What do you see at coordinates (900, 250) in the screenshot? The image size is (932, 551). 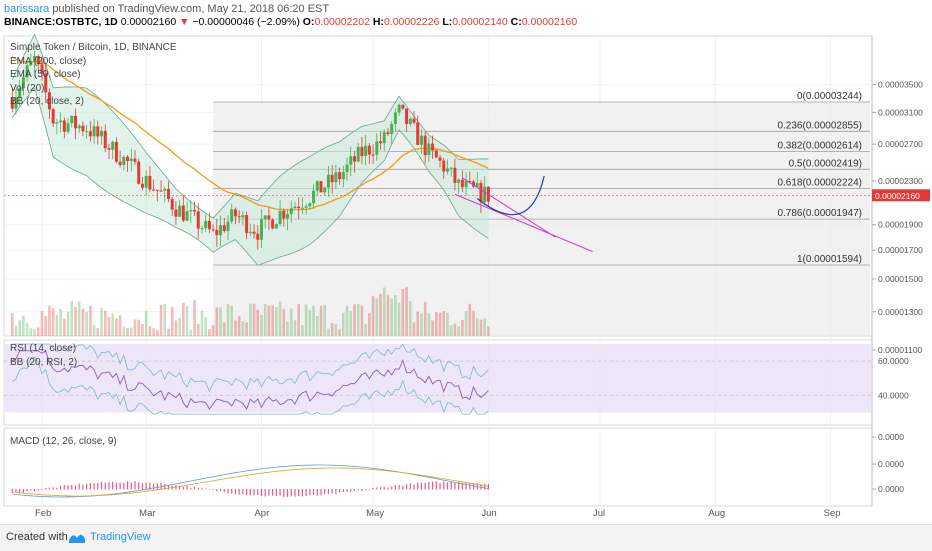 I see `y-tick-label: 0.00001700` at bounding box center [900, 250].